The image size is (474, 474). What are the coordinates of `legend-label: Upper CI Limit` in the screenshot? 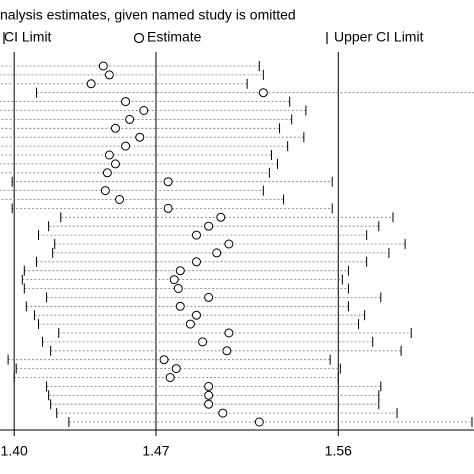 It's located at (379, 37).